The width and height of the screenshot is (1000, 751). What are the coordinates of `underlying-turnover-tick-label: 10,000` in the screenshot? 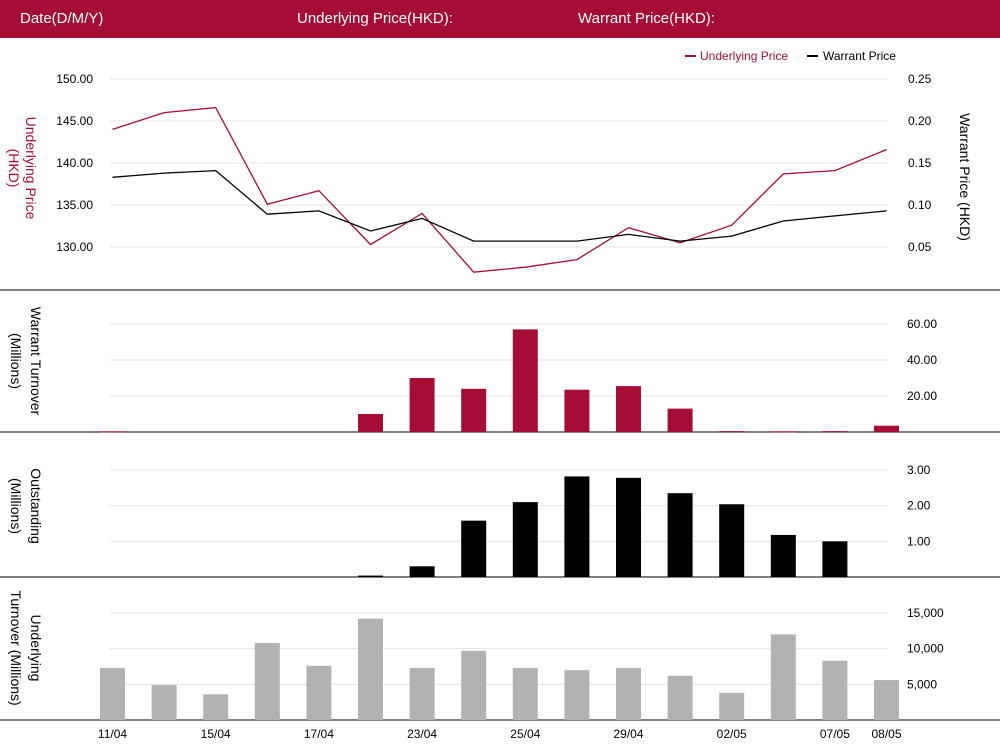 It's located at (925, 649).